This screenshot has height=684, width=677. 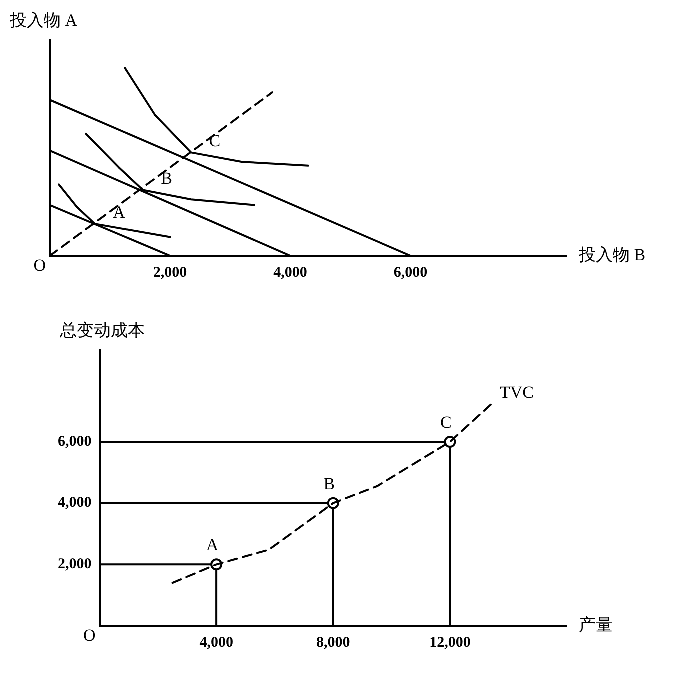 I want to click on series-label: TVC, so click(x=517, y=392).